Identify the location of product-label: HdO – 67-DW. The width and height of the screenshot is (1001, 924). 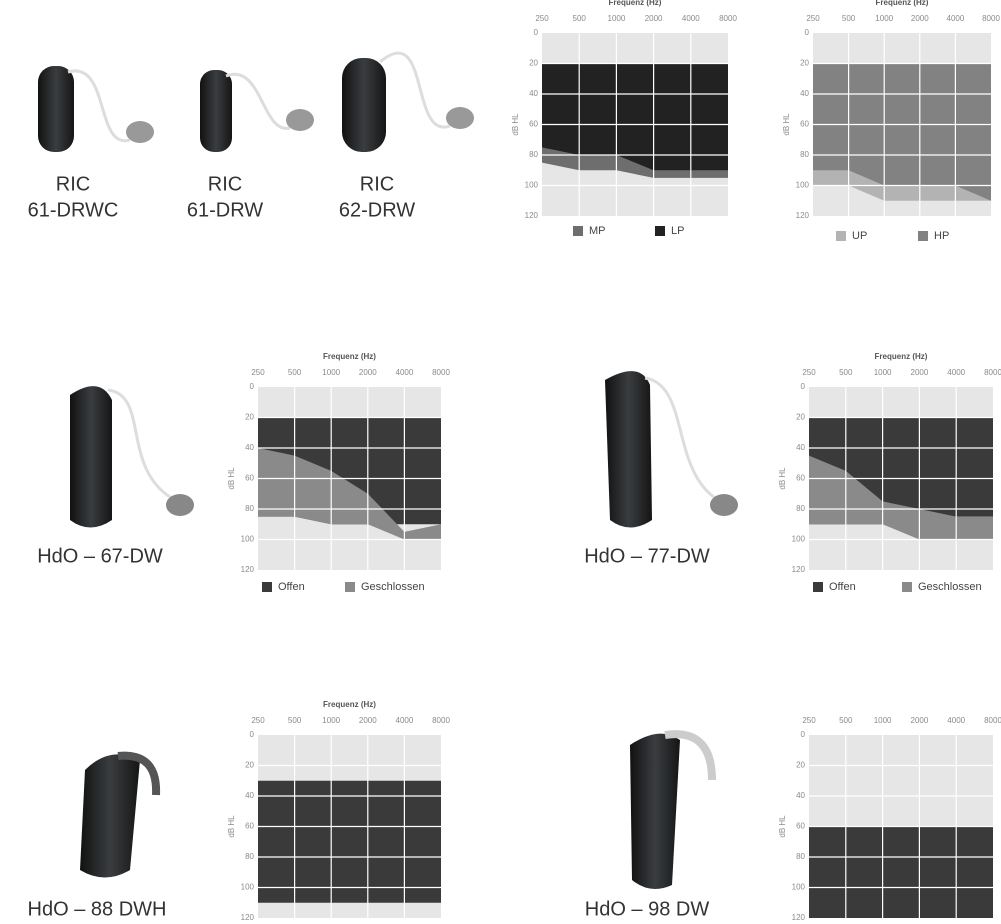
(100, 556).